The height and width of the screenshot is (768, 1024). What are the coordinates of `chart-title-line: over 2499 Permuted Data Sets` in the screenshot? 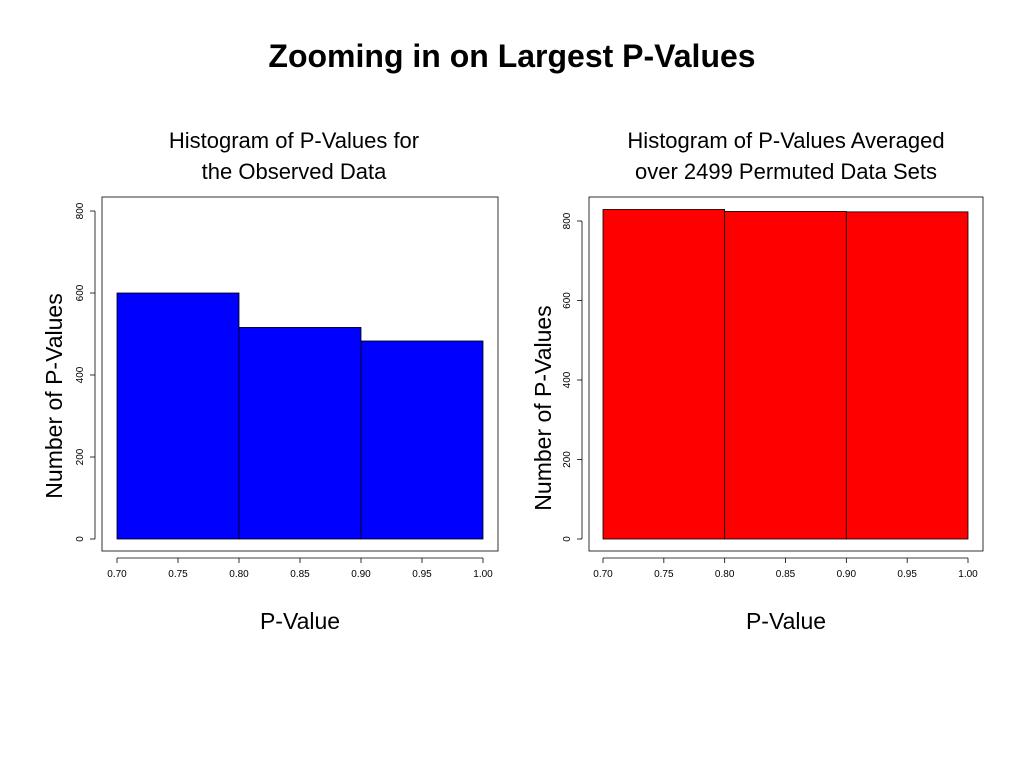 It's located at (786, 171).